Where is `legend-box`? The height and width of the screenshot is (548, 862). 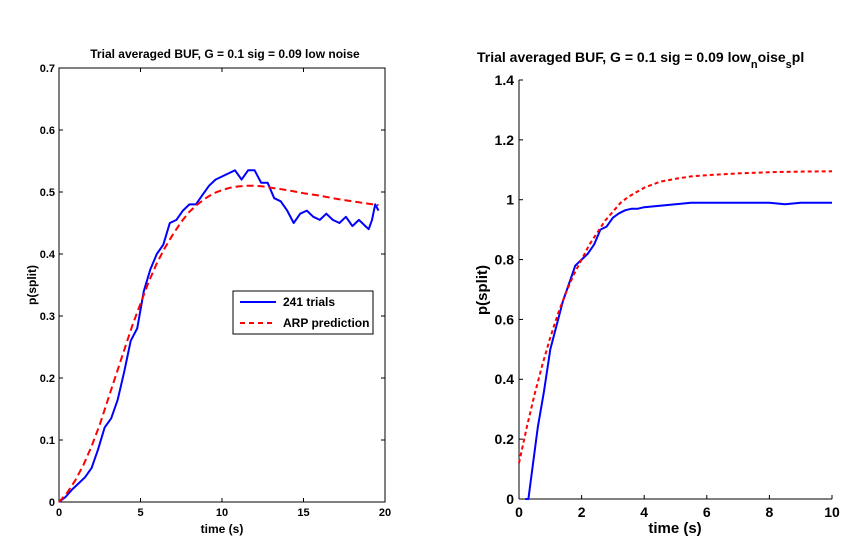
legend-box is located at coordinates (303, 312).